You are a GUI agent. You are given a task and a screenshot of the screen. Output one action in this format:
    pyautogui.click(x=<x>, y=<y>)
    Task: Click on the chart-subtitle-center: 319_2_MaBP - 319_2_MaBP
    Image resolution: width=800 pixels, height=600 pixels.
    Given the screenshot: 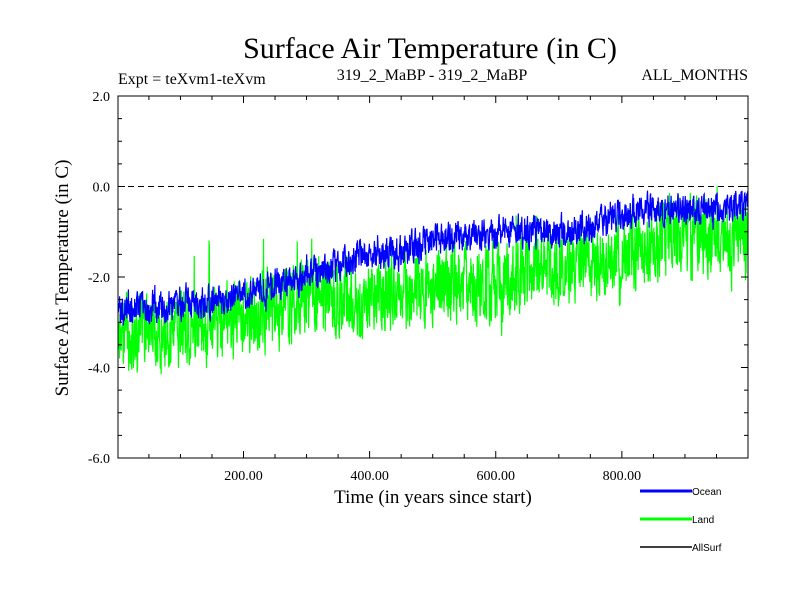 What is the action you would take?
    pyautogui.click(x=432, y=75)
    